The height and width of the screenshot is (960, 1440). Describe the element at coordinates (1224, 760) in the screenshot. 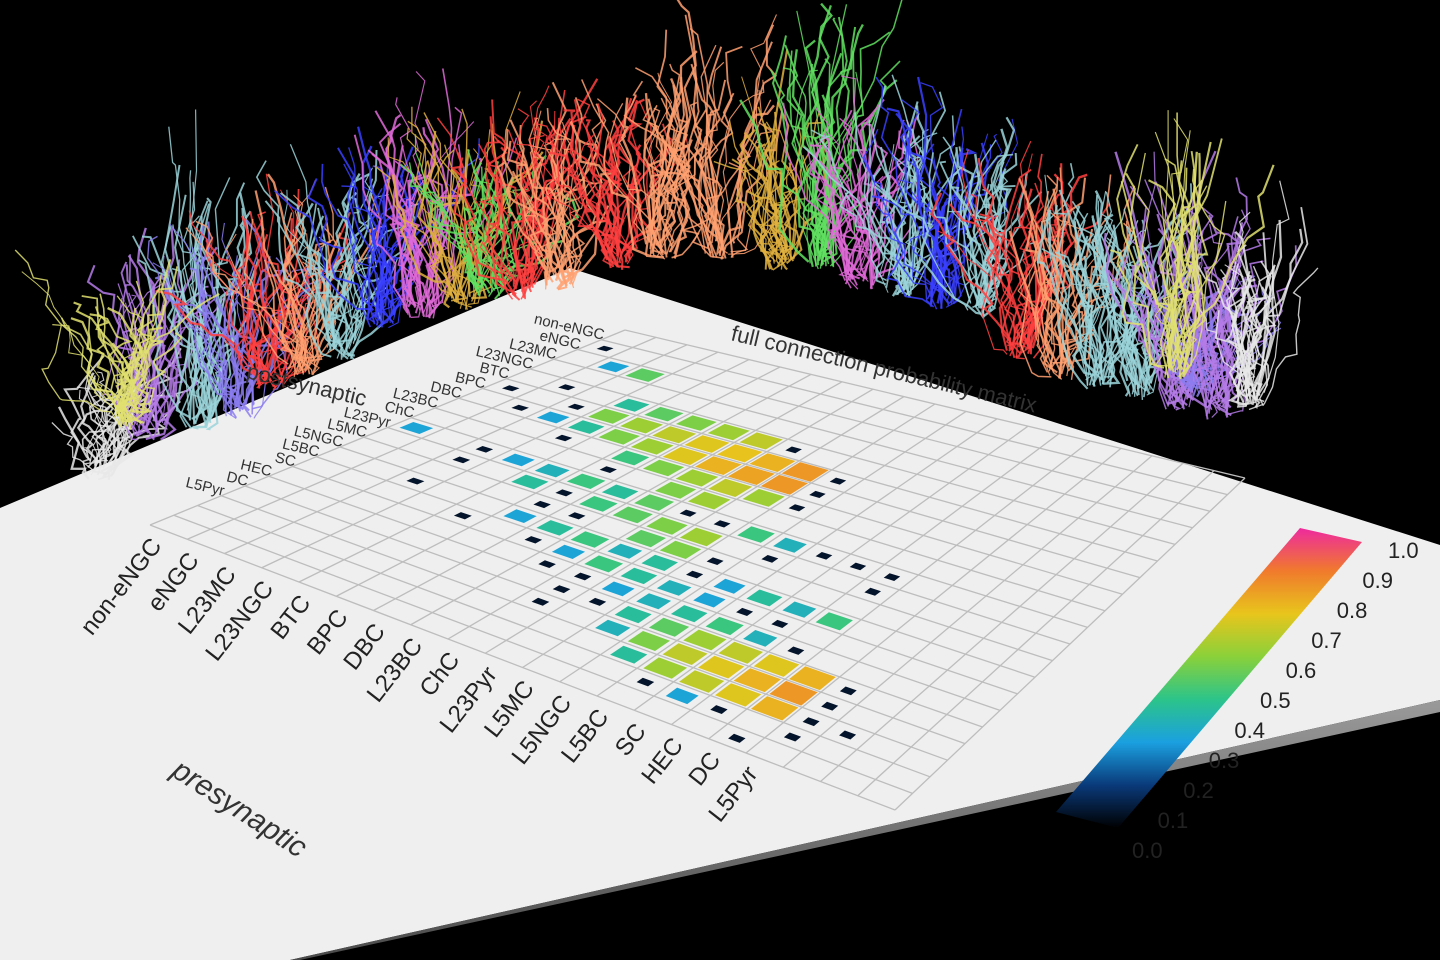

I see `colorbar-tick-label: 0.3` at that location.